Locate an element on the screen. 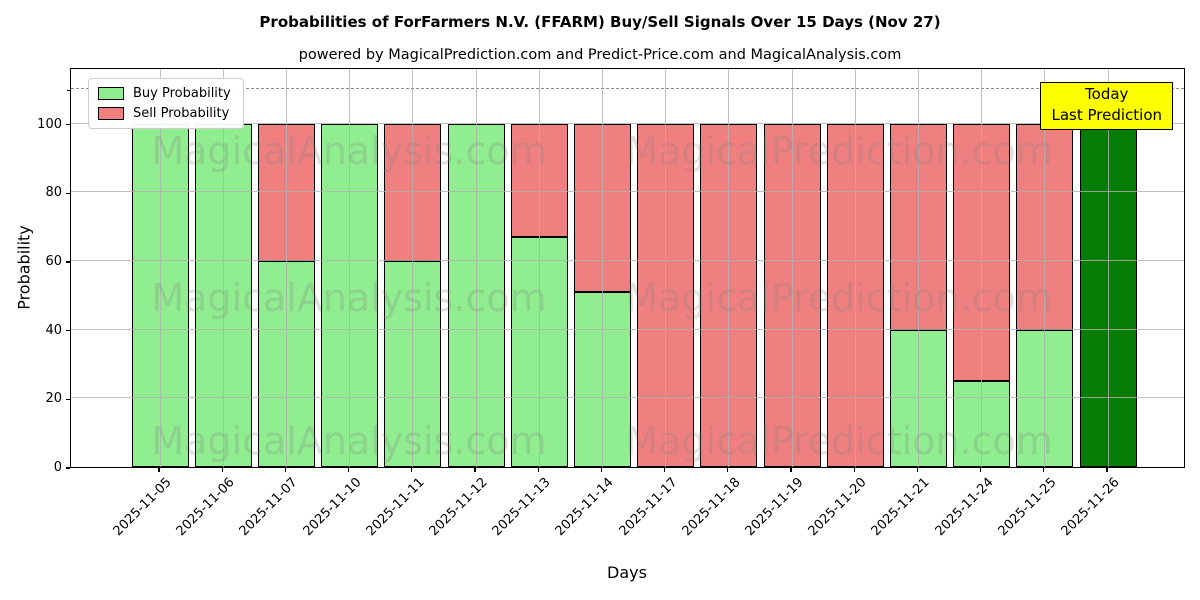 The image size is (1200, 600). x-tick-label: 2025-11-10 is located at coordinates (332, 507).